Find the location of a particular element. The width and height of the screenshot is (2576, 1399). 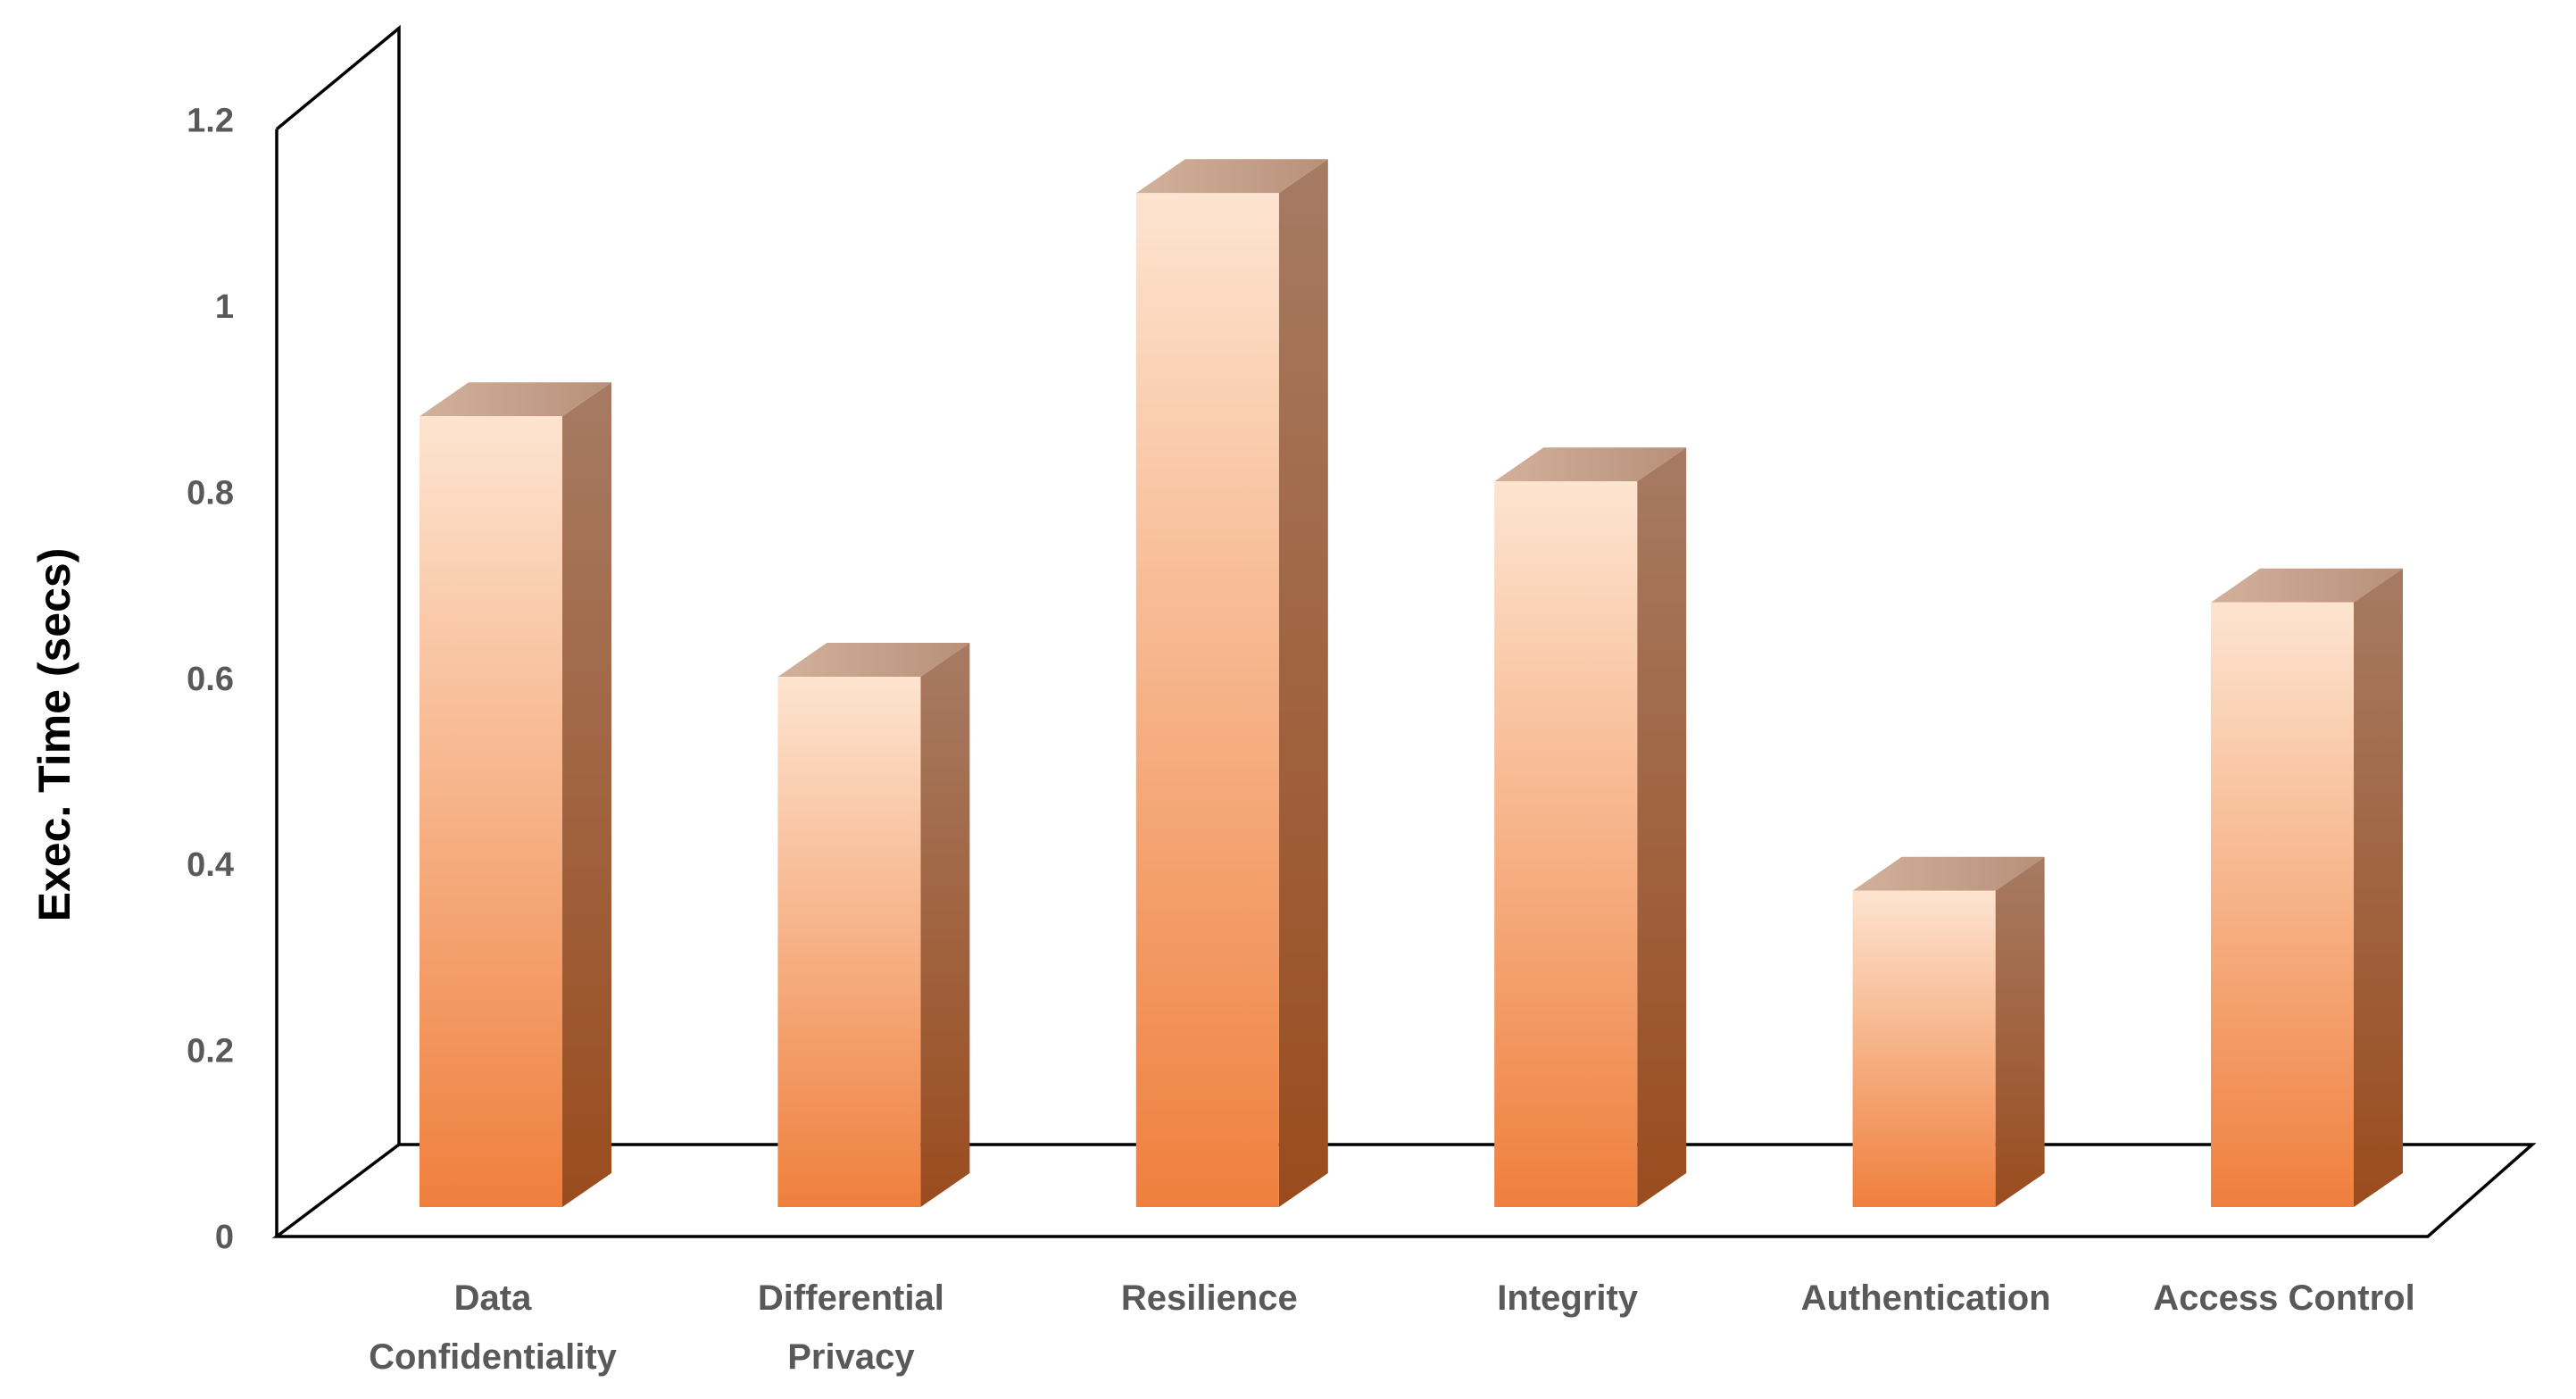

y-tick-label: 1 is located at coordinates (225, 307).